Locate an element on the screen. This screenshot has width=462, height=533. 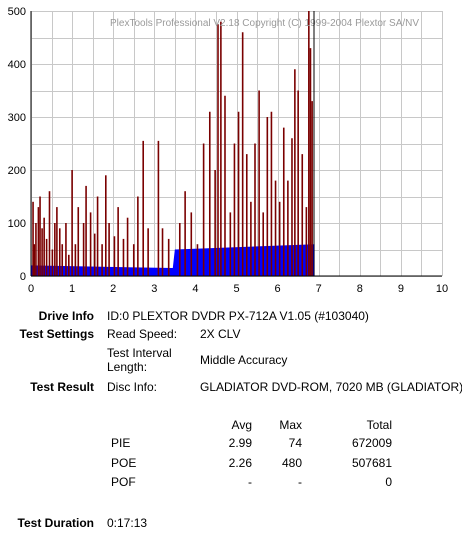
y-tick-label: 400 is located at coordinates (17, 65).